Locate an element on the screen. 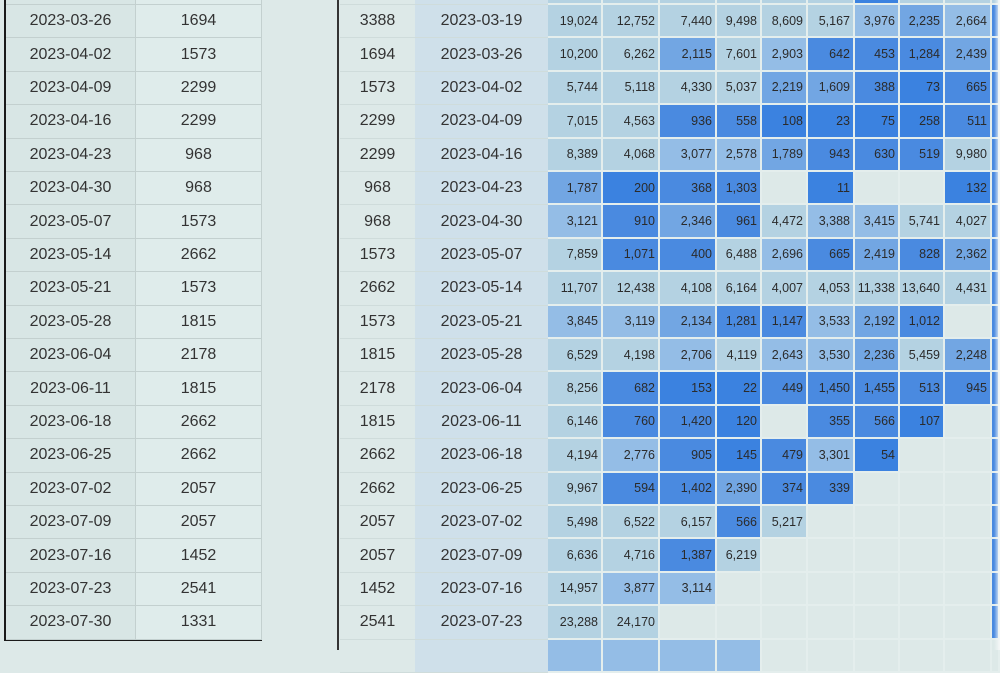 This screenshot has height=673, width=1000. heatmap-cell: 3,530 is located at coordinates (831, 356).